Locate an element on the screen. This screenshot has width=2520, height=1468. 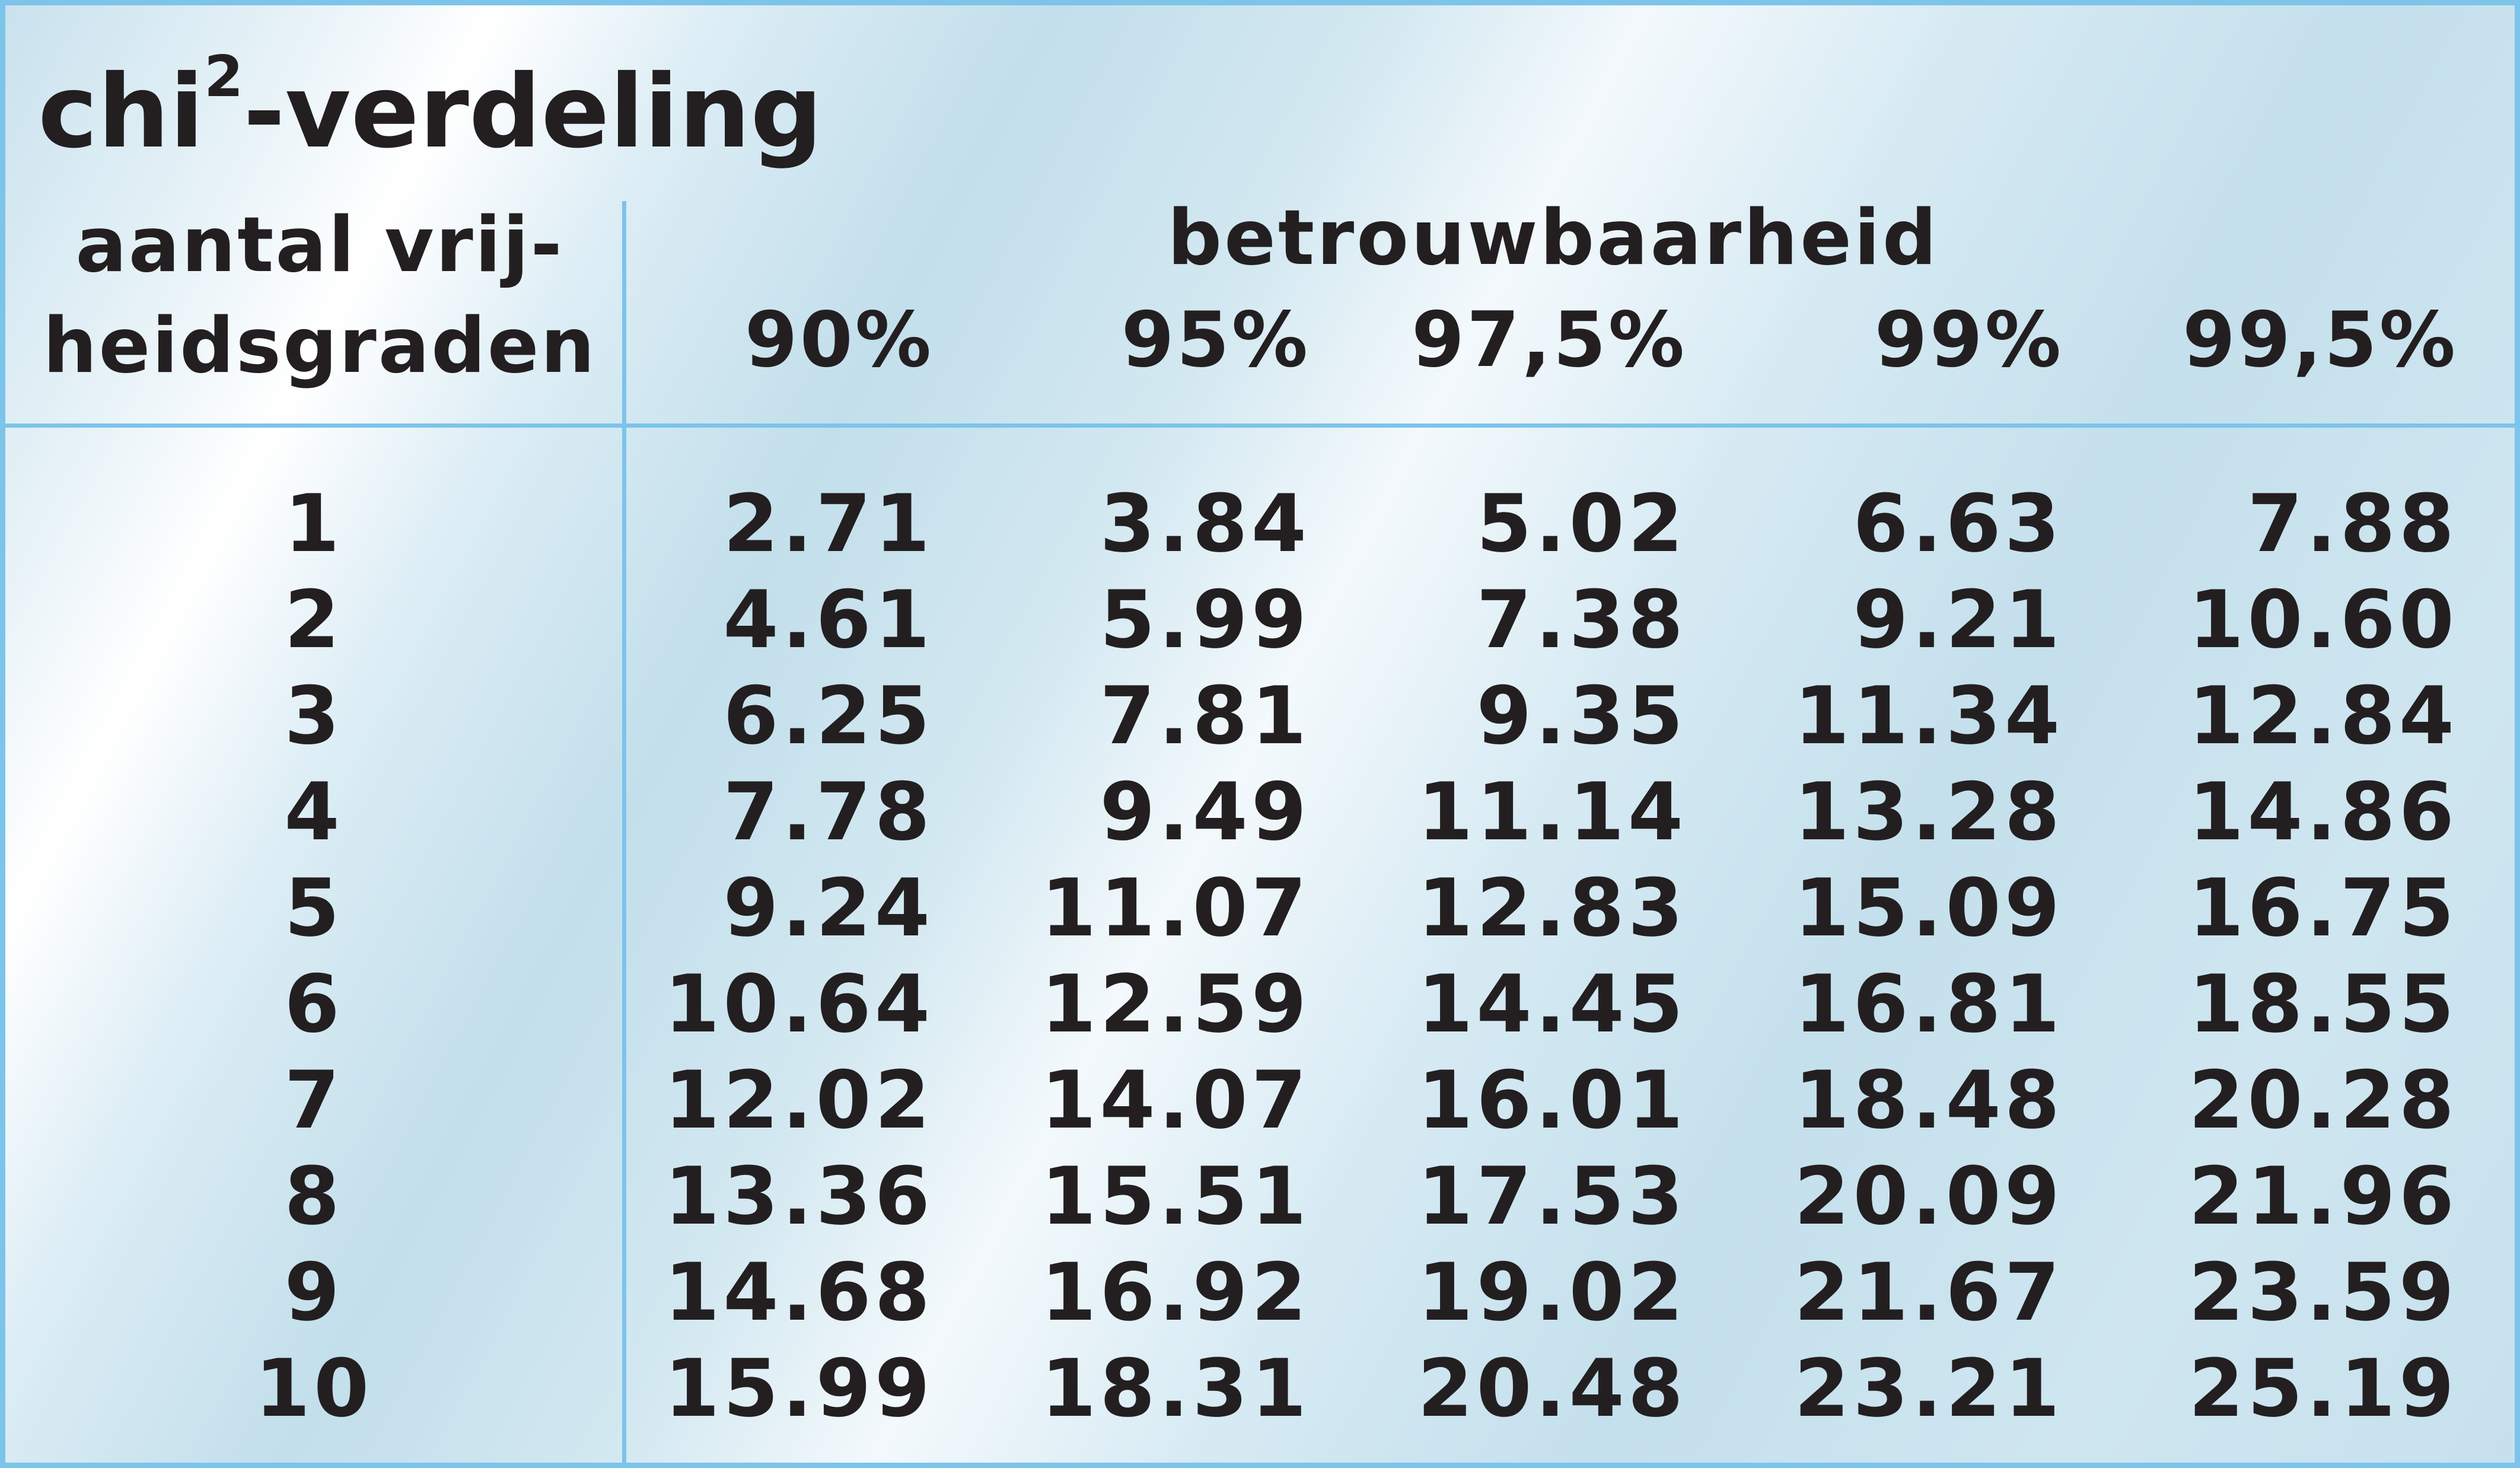
value-cell-90: 2.71 is located at coordinates (828, 523).